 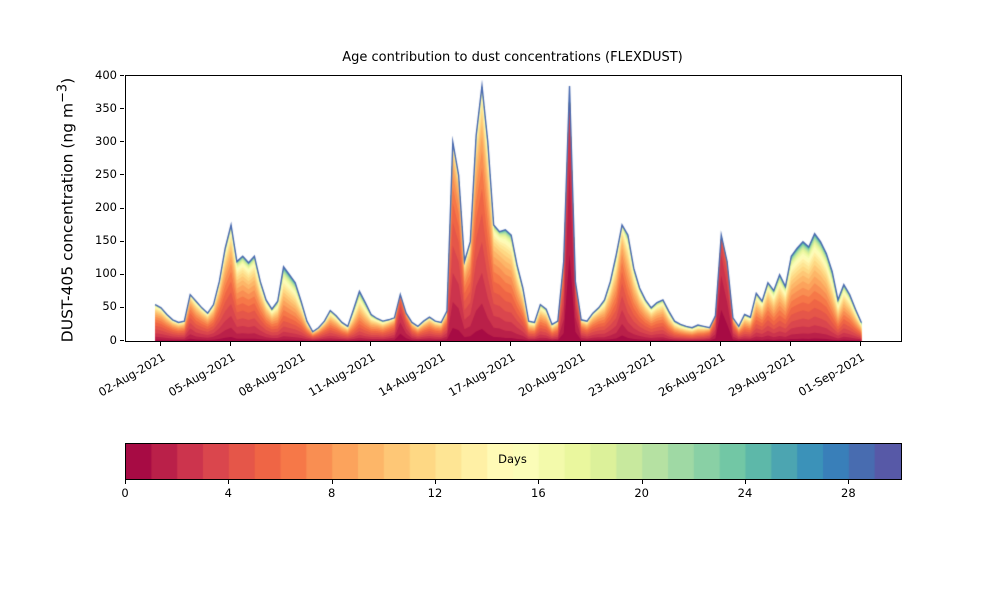 I want to click on y-tick-label: 0, so click(x=113, y=339).